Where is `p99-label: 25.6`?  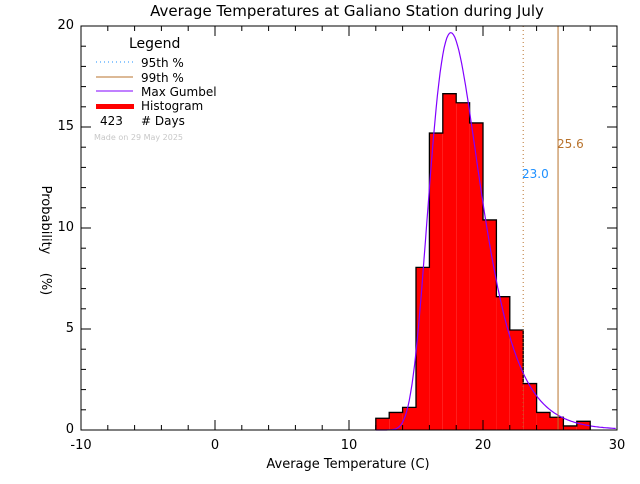 p99-label: 25.6 is located at coordinates (570, 144).